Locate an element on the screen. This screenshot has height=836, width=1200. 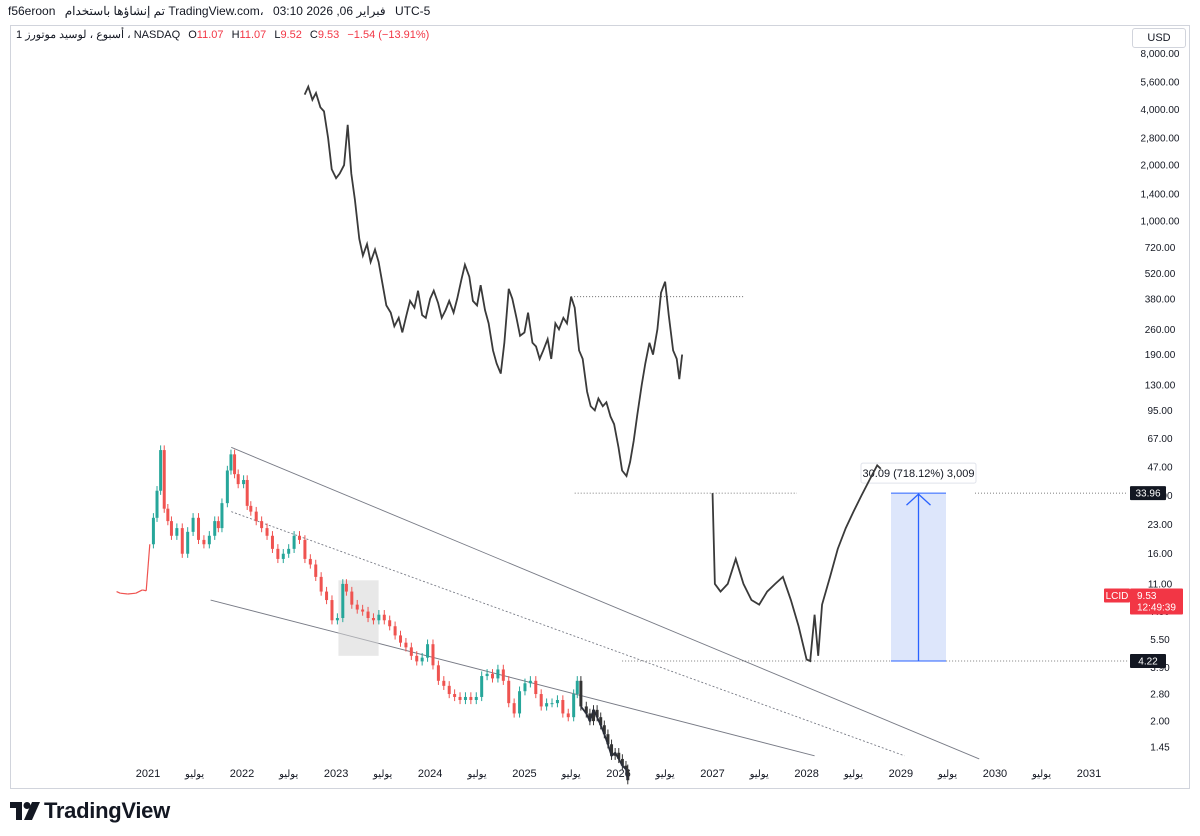
y-tick-label: 4,000.00 is located at coordinates (1160, 110).